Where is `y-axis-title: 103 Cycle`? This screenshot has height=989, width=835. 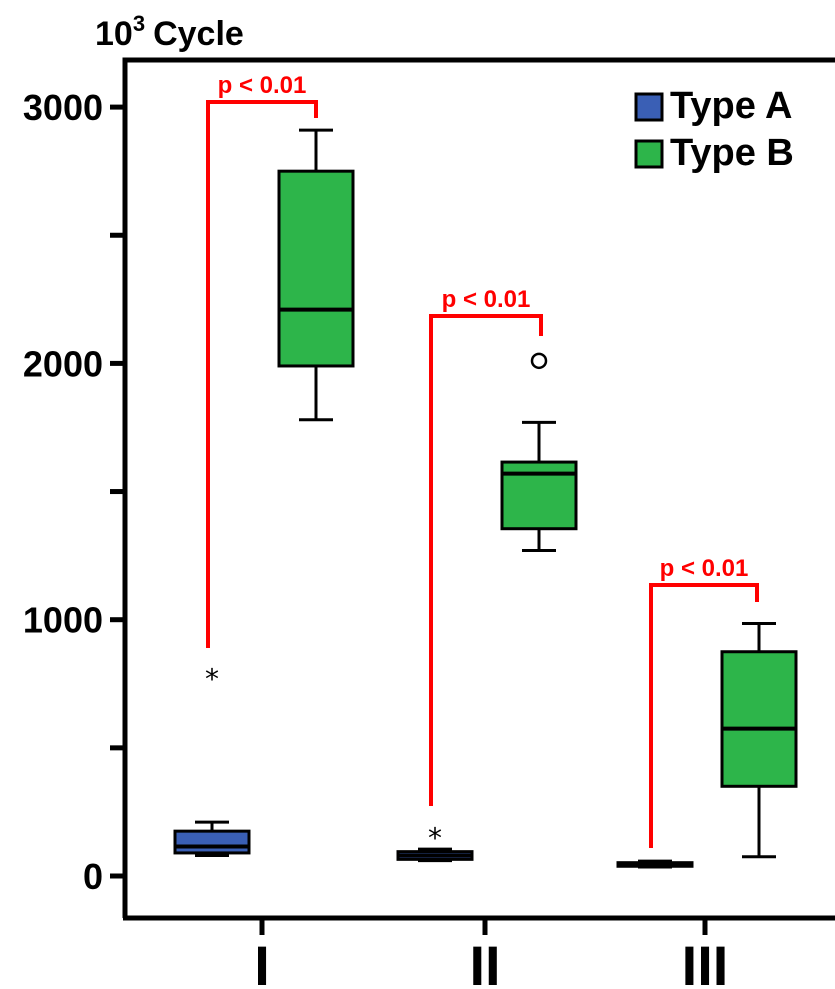 y-axis-title: 103 Cycle is located at coordinates (169, 32).